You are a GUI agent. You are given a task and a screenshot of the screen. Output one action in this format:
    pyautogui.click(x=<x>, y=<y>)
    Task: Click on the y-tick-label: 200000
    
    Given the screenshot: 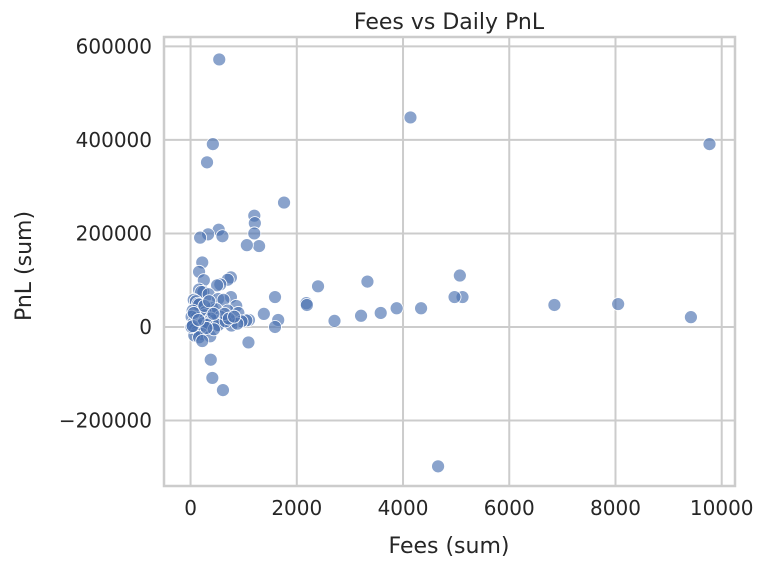 What is the action you would take?
    pyautogui.click(x=114, y=233)
    